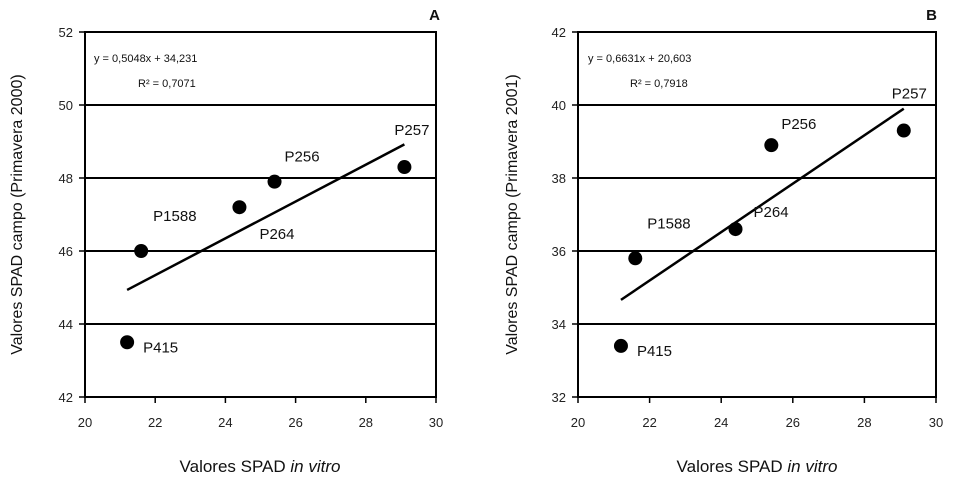 This screenshot has height=477, width=958. What do you see at coordinates (66, 105) in the screenshot?
I see `y-tick-label: 50` at bounding box center [66, 105].